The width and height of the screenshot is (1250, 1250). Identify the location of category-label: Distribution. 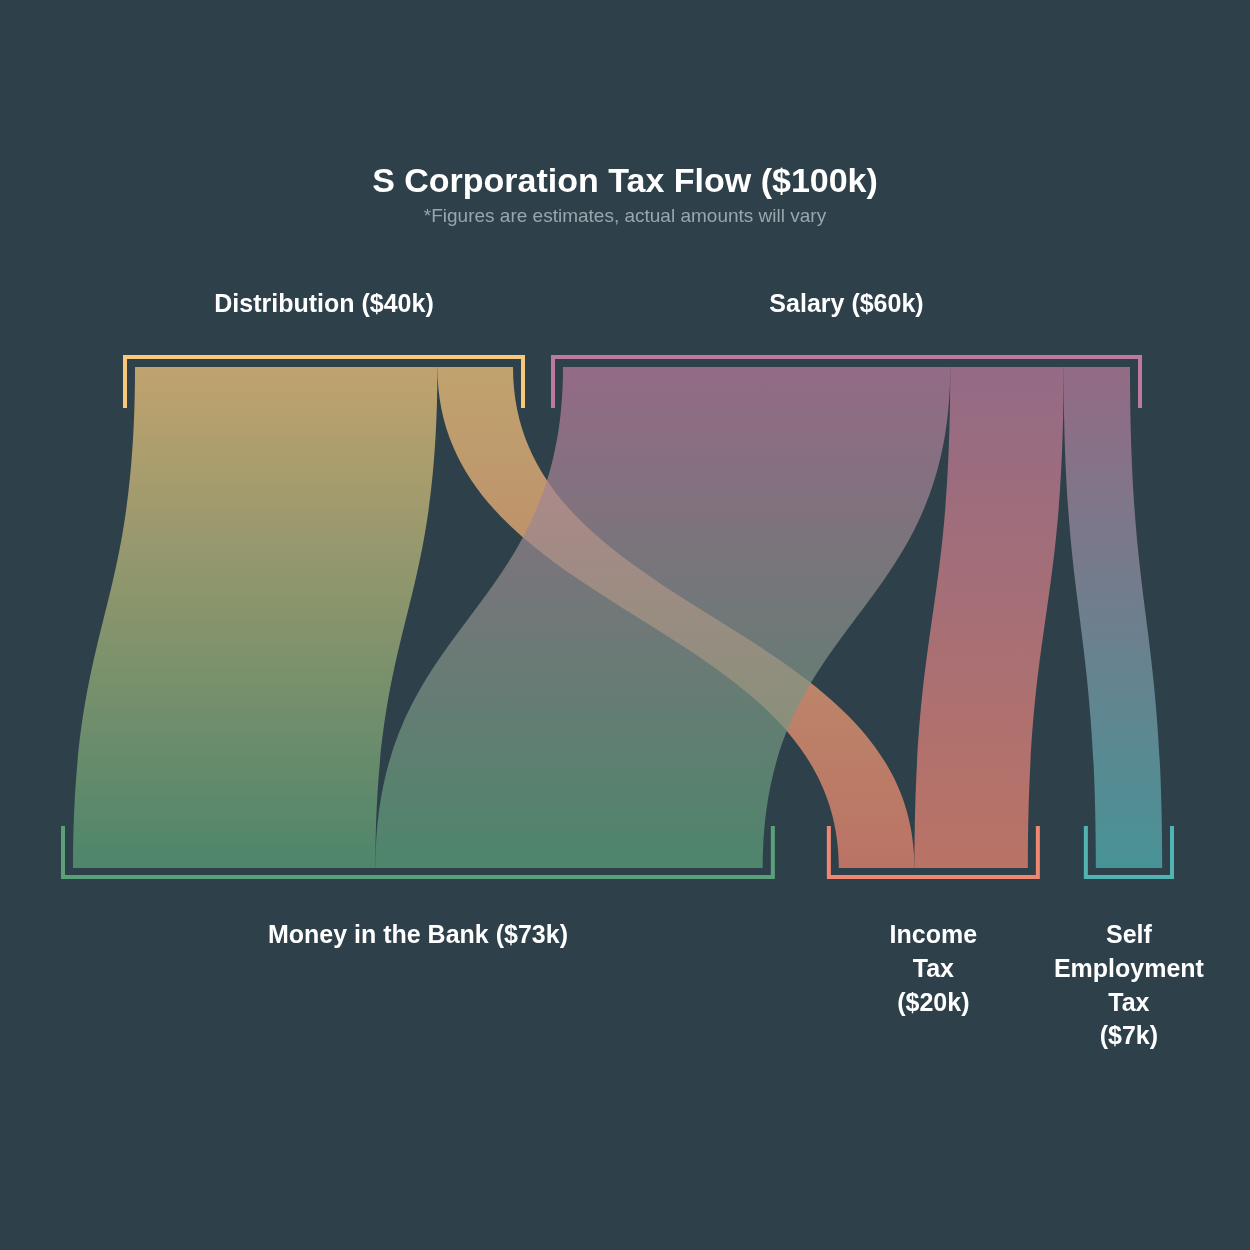
(284, 303).